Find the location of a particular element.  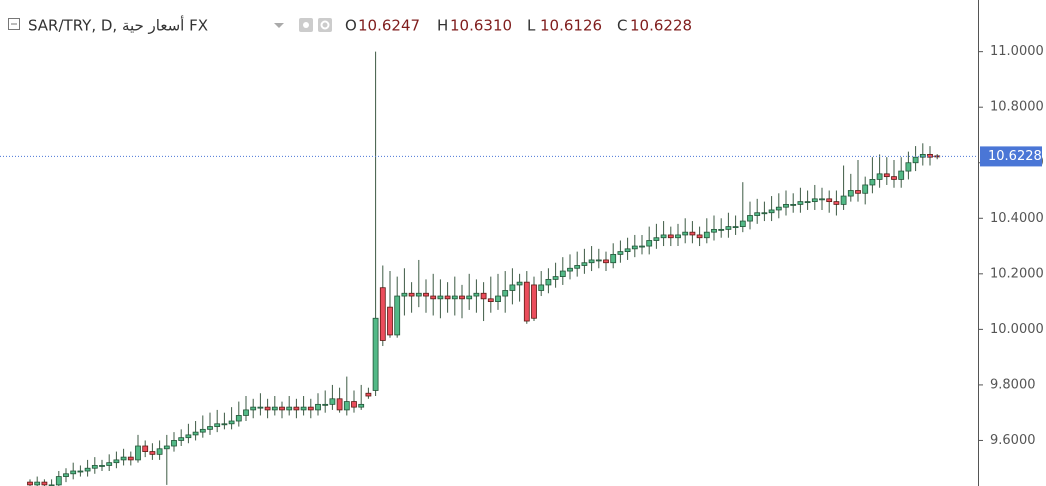

y-tick-label: 10.8000 is located at coordinates (1017, 107).